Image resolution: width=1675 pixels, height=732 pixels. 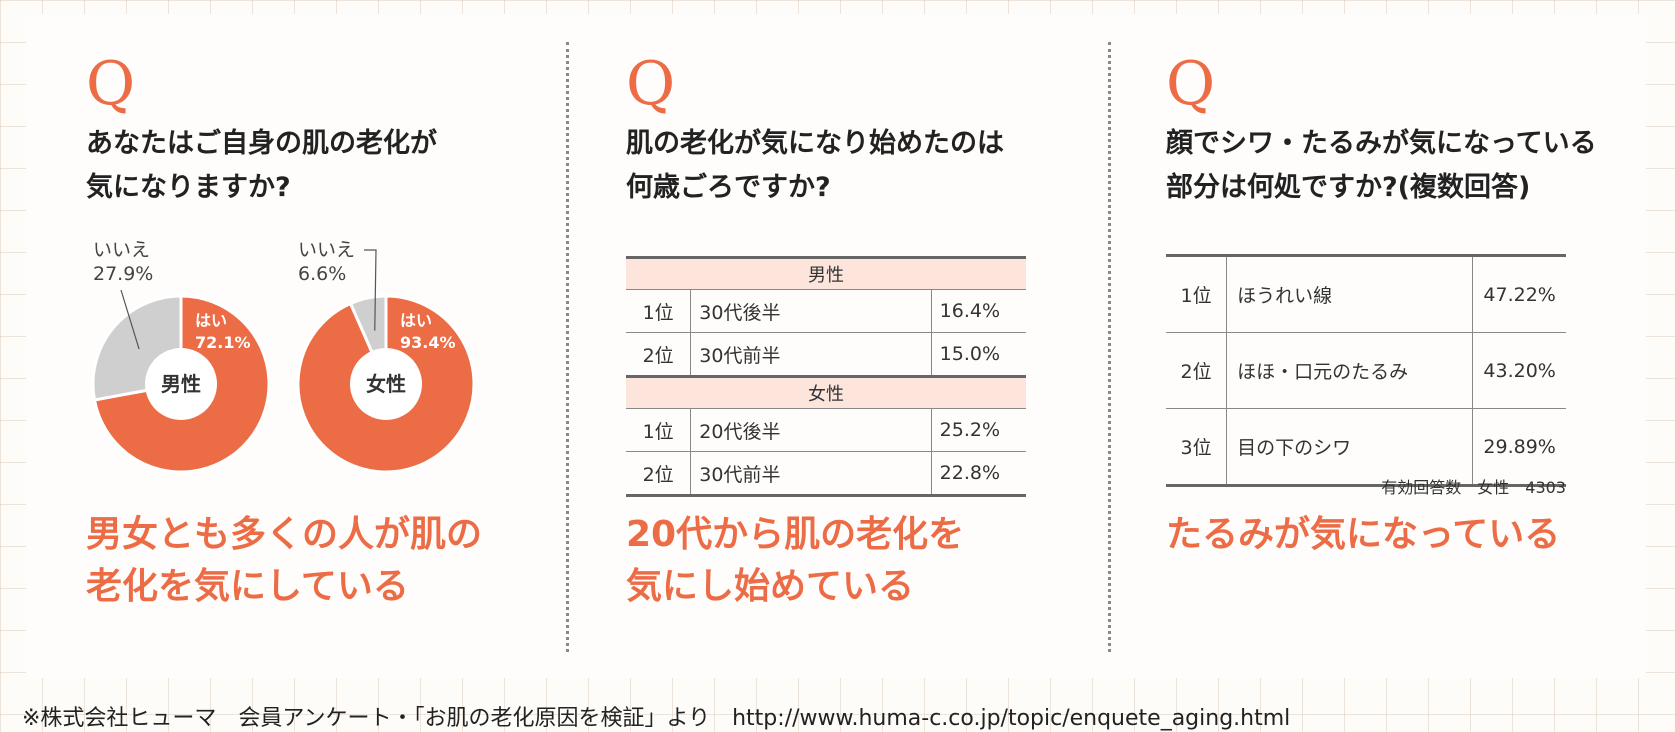 What do you see at coordinates (1519, 370) in the screenshot?
I see `percent-cell: 43.20%` at bounding box center [1519, 370].